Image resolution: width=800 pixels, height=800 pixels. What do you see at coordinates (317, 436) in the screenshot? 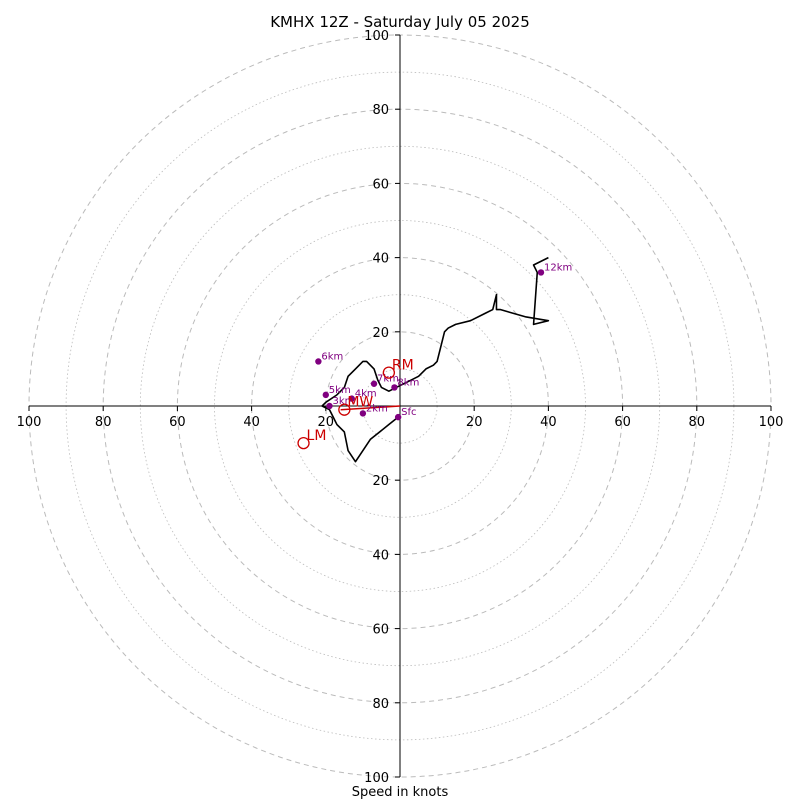
I see `storm-motion-label: LM` at bounding box center [317, 436].